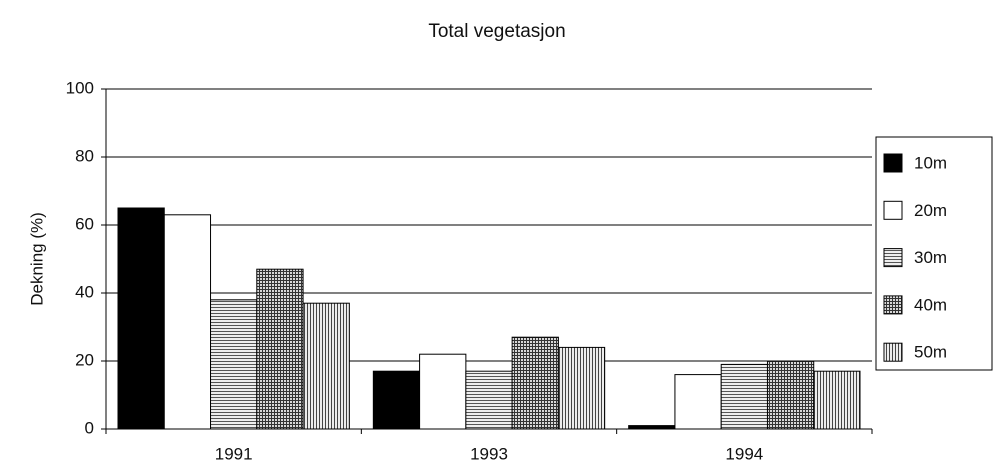  I want to click on y-axis-label: Dekning (%), so click(36, 259).